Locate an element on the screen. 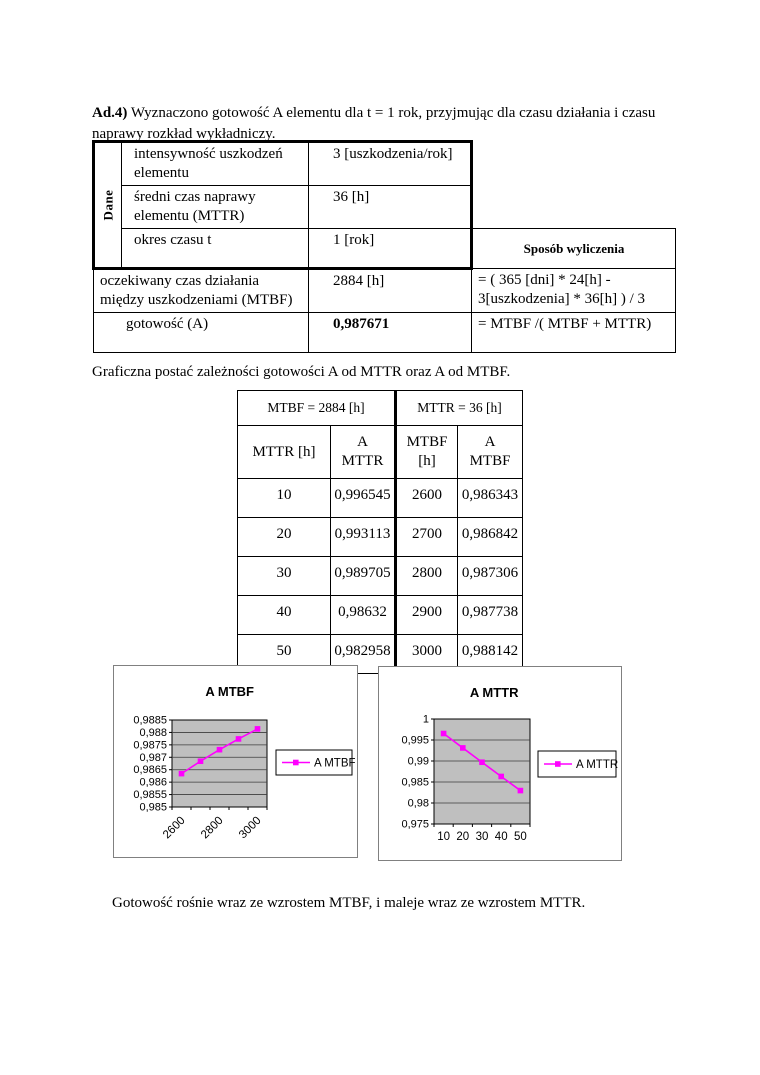  table-cell: 2800 is located at coordinates (426, 576).